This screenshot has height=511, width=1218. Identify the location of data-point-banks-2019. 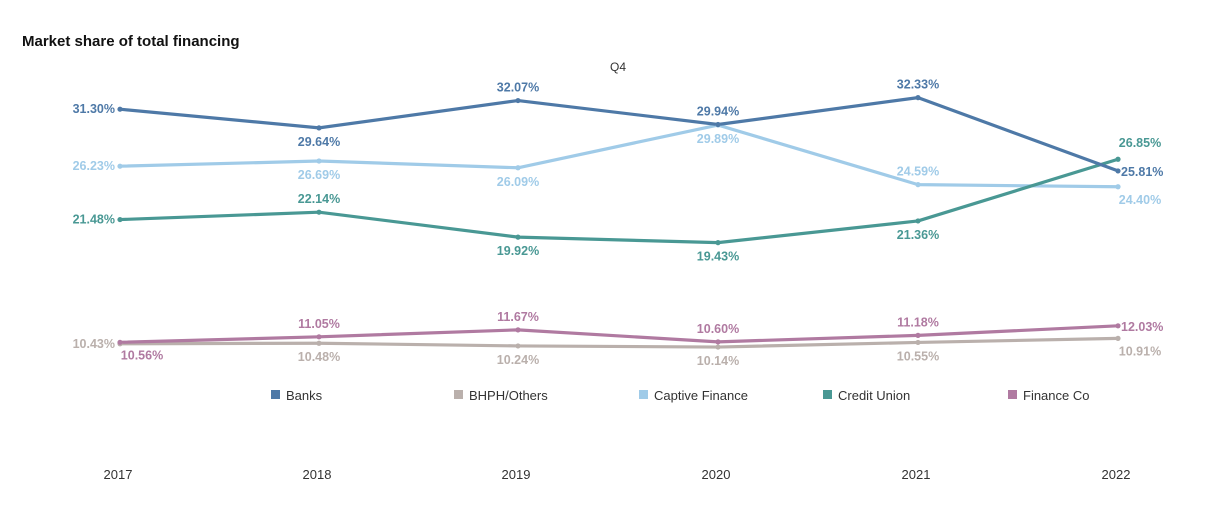
(518, 100).